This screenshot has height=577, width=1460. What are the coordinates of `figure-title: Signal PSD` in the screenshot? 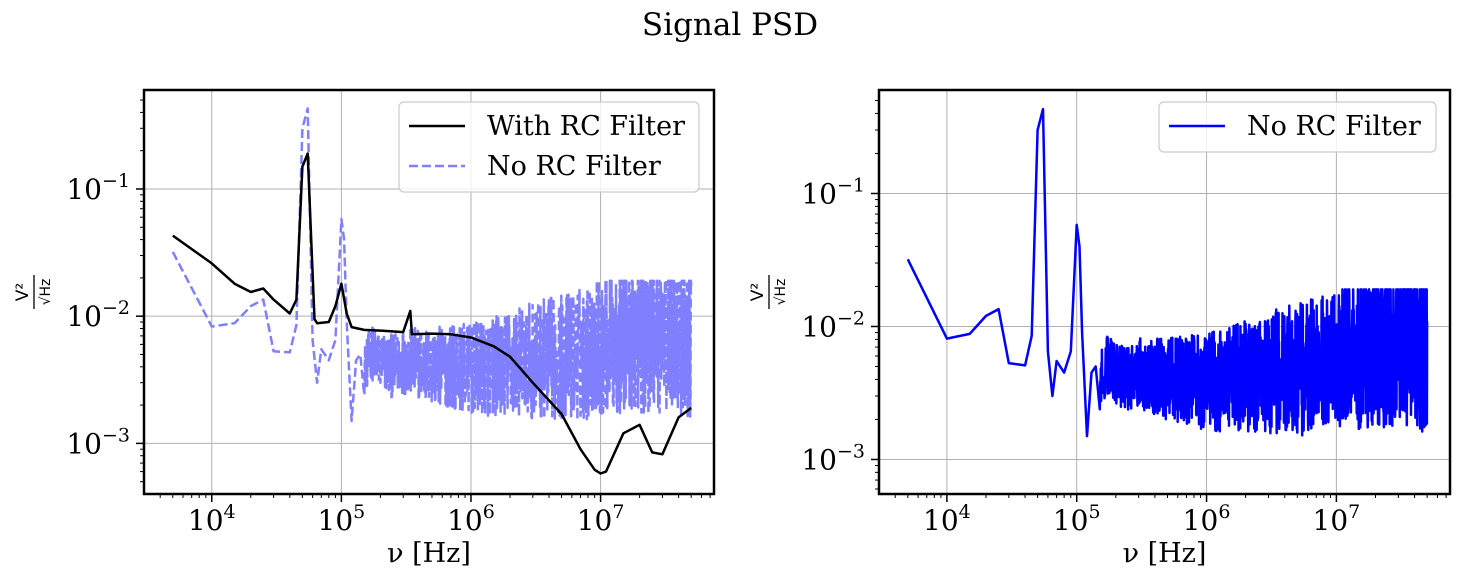 It's located at (730, 25).